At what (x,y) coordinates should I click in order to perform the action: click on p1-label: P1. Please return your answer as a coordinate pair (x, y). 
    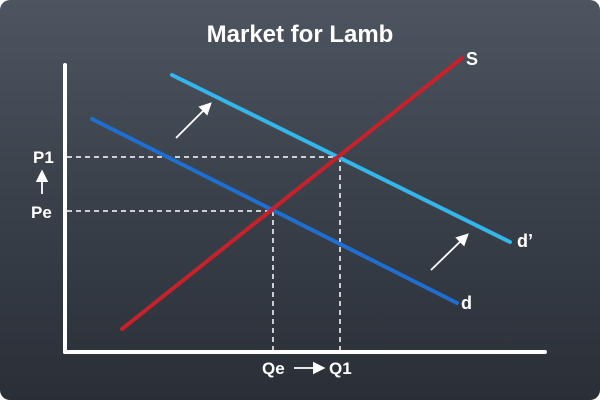
    Looking at the image, I should click on (43, 157).